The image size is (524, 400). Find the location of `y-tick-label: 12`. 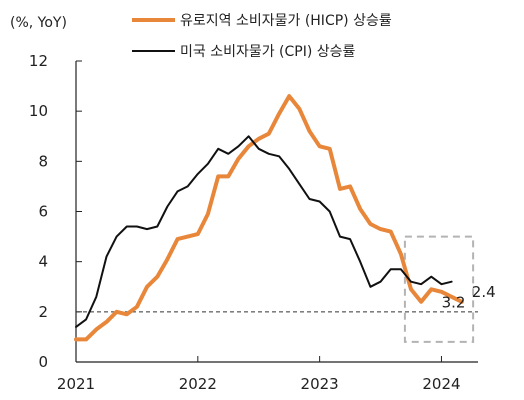

y-tick-label: 12 is located at coordinates (38, 61).